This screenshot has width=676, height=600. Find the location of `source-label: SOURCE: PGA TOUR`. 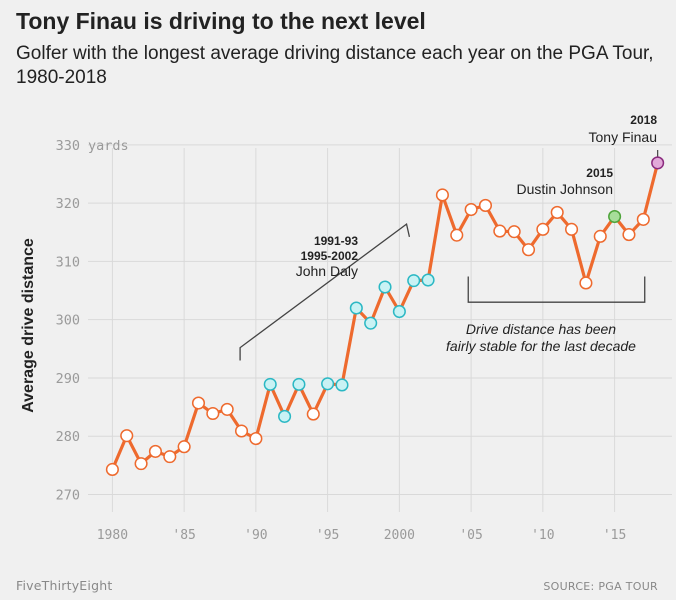

source-label: SOURCE: PGA TOUR is located at coordinates (600, 586).